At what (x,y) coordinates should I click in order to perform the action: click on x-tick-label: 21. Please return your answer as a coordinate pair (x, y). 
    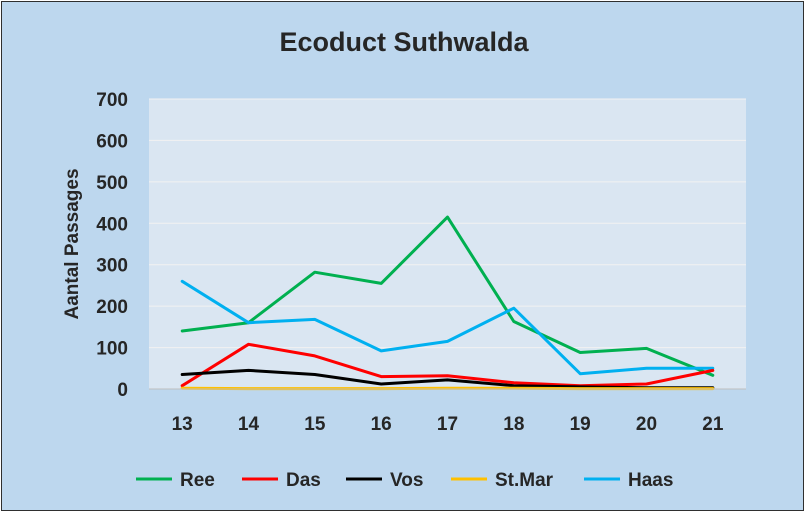
    Looking at the image, I should click on (713, 424).